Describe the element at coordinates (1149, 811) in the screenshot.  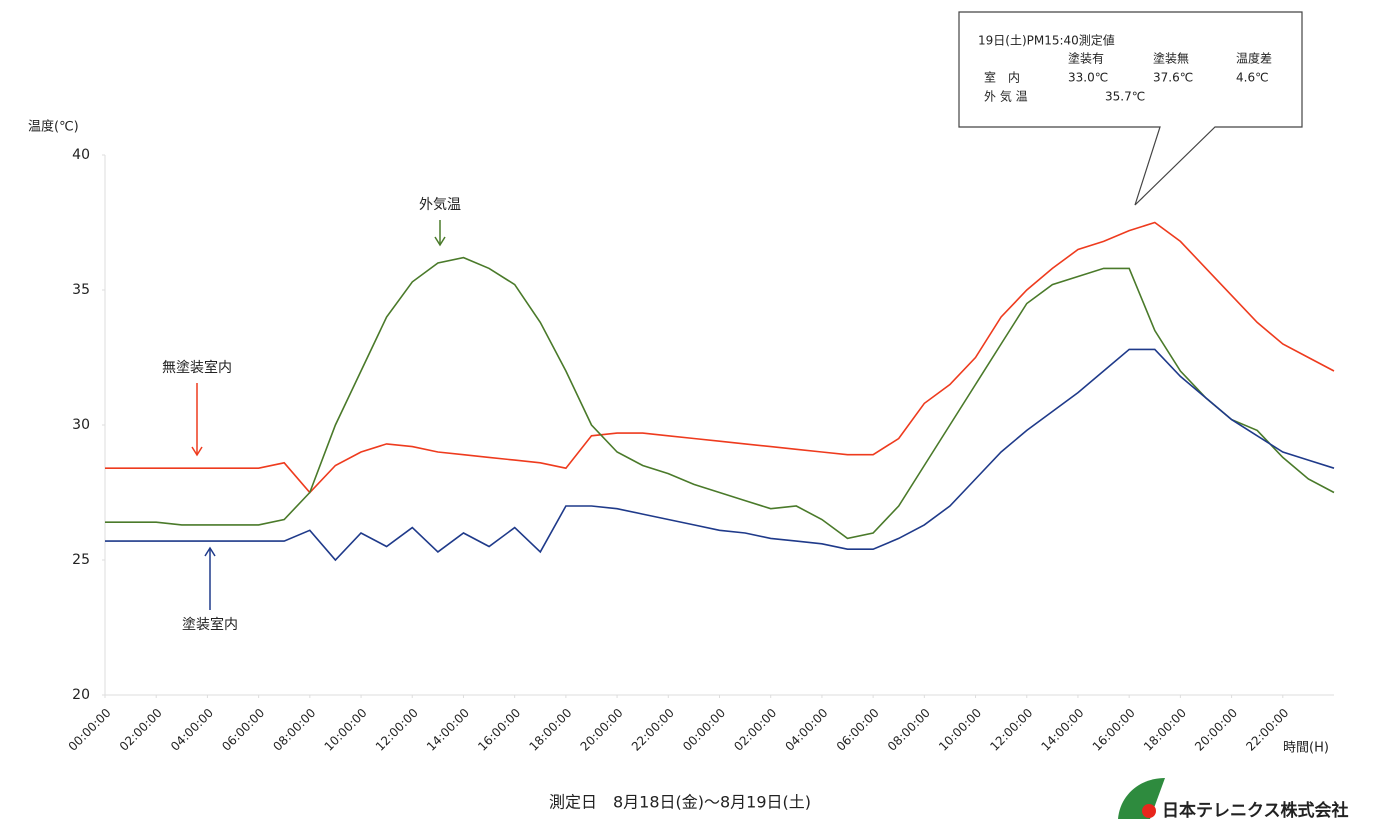
I see `logo-dot` at that location.